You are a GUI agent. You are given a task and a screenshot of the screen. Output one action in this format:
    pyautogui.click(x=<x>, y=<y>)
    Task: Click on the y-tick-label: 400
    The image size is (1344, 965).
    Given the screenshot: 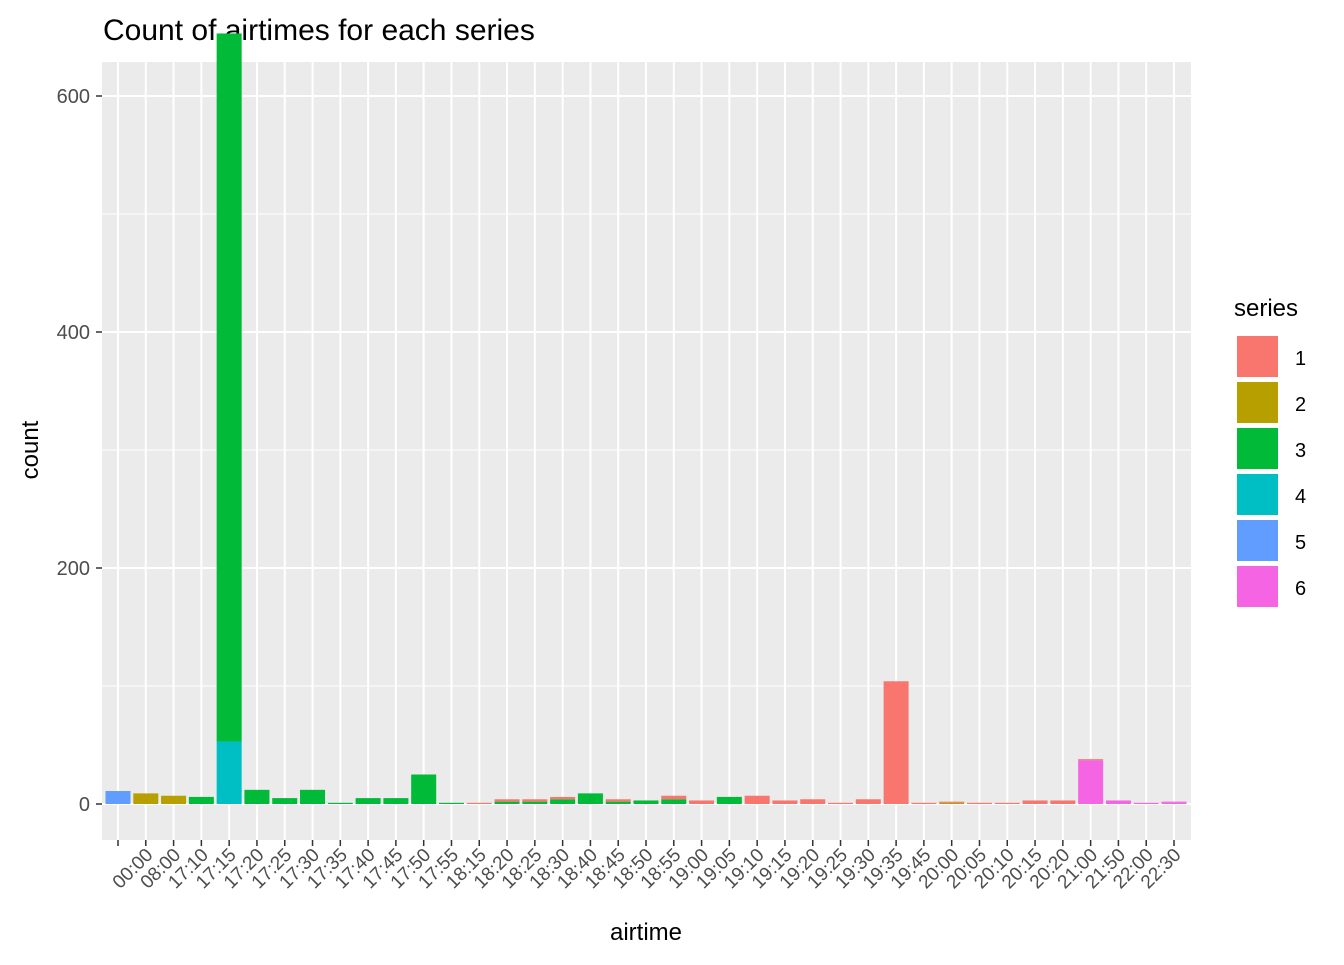 What is the action you would take?
    pyautogui.click(x=73, y=333)
    